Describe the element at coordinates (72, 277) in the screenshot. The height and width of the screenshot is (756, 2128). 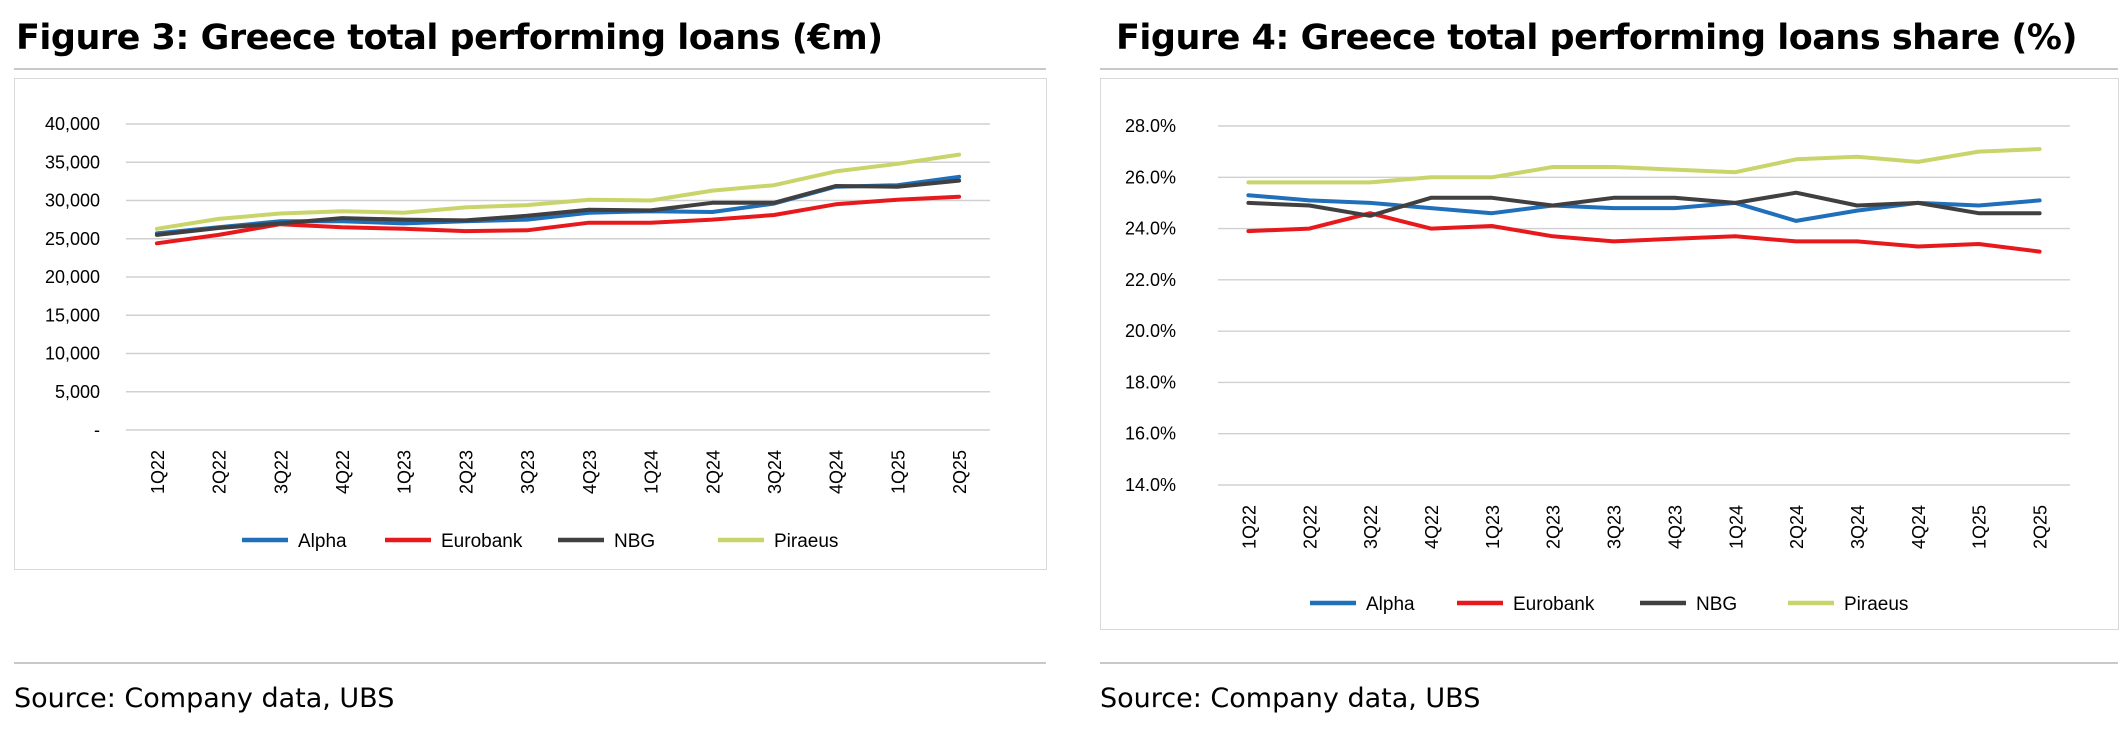
I see `y-tick-label: 20,000` at that location.